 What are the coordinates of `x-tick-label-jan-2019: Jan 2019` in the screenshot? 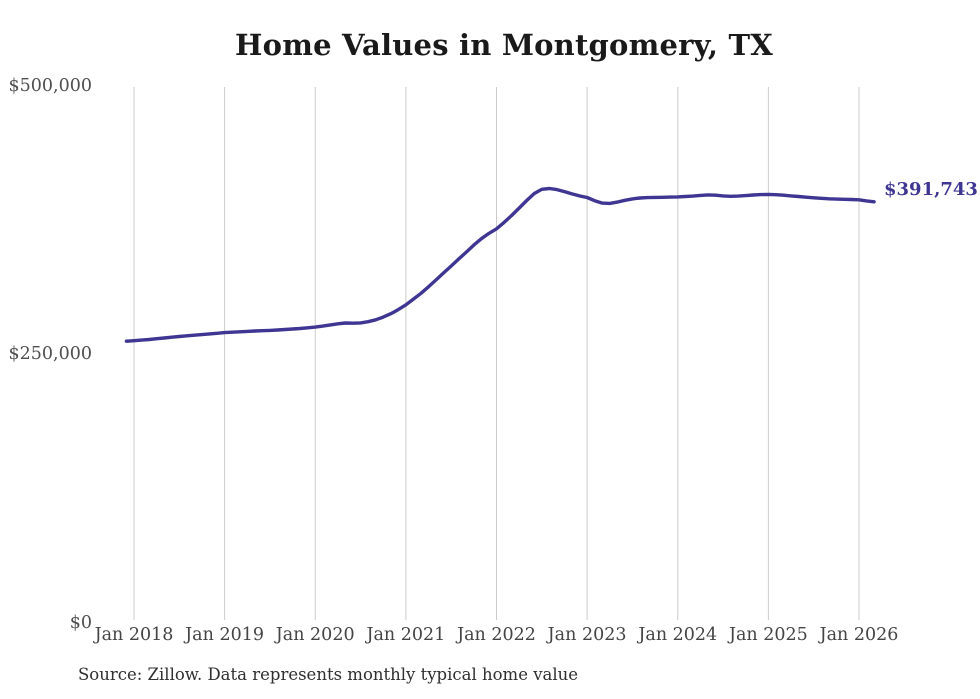 It's located at (224, 635).